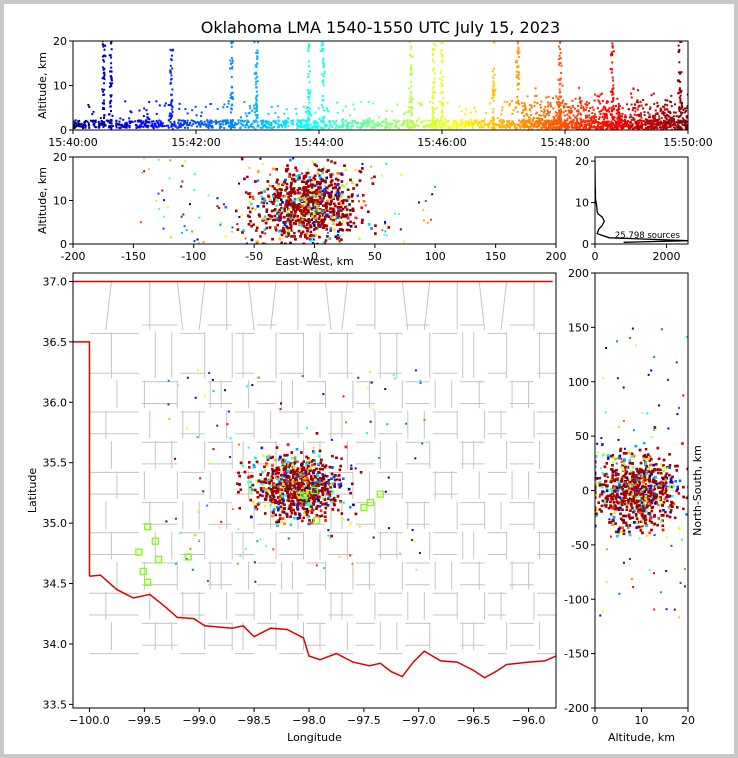  What do you see at coordinates (322, 329) in the screenshot?
I see `county-boundary` at bounding box center [322, 329].